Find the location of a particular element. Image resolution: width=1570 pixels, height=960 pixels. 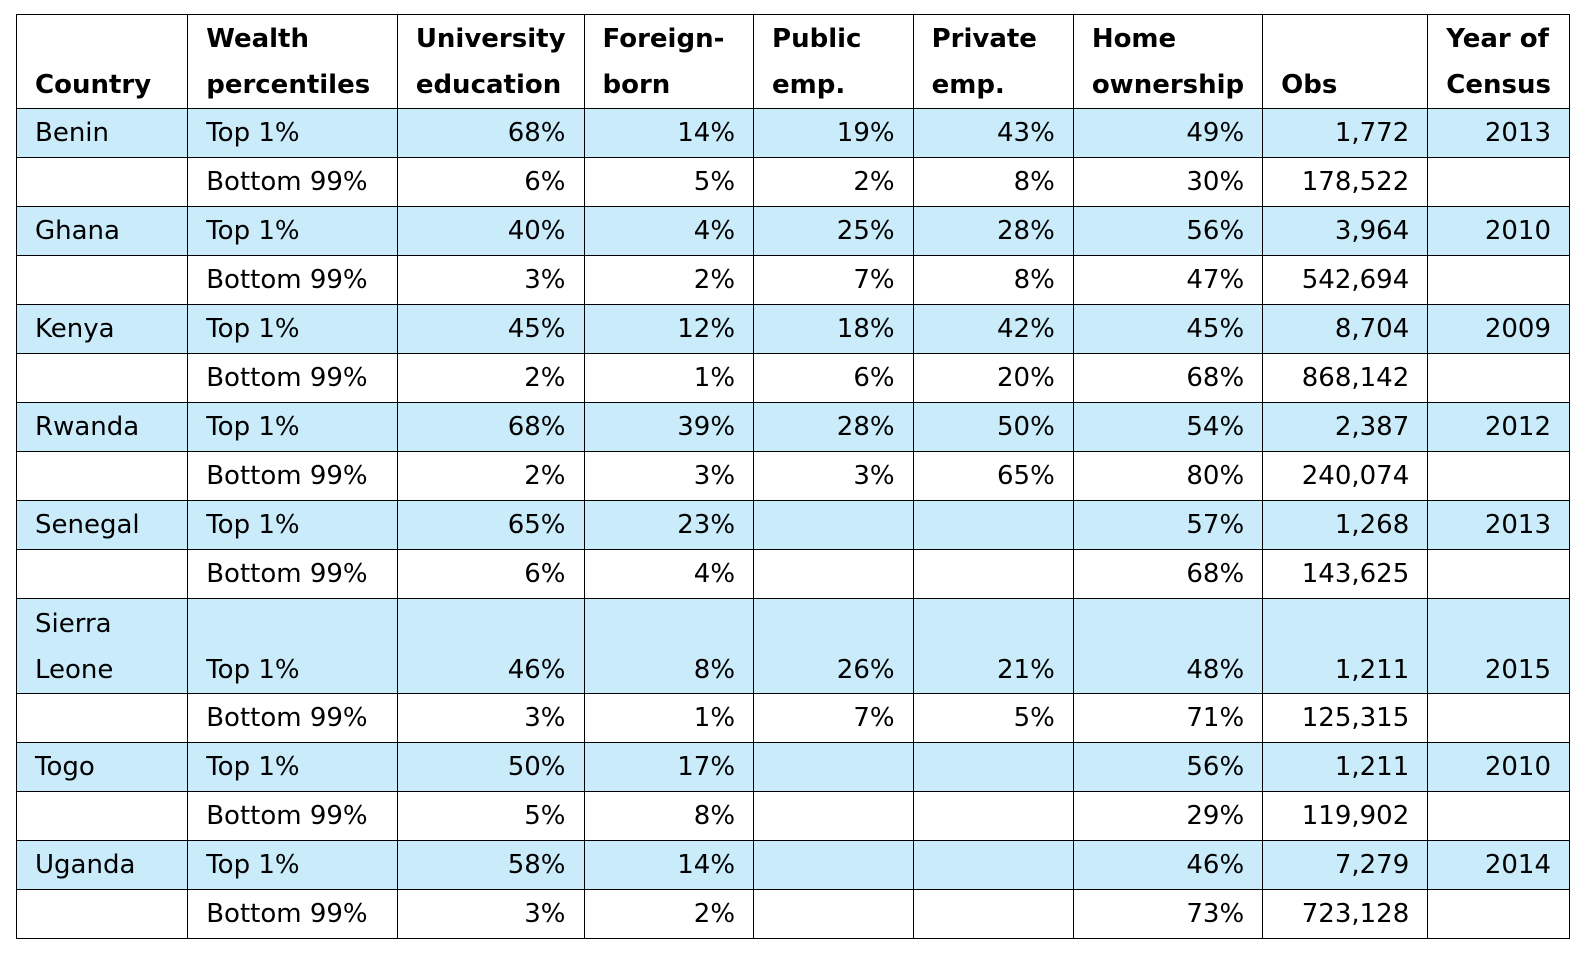

cell-private-emp: 65% is located at coordinates (993, 476).